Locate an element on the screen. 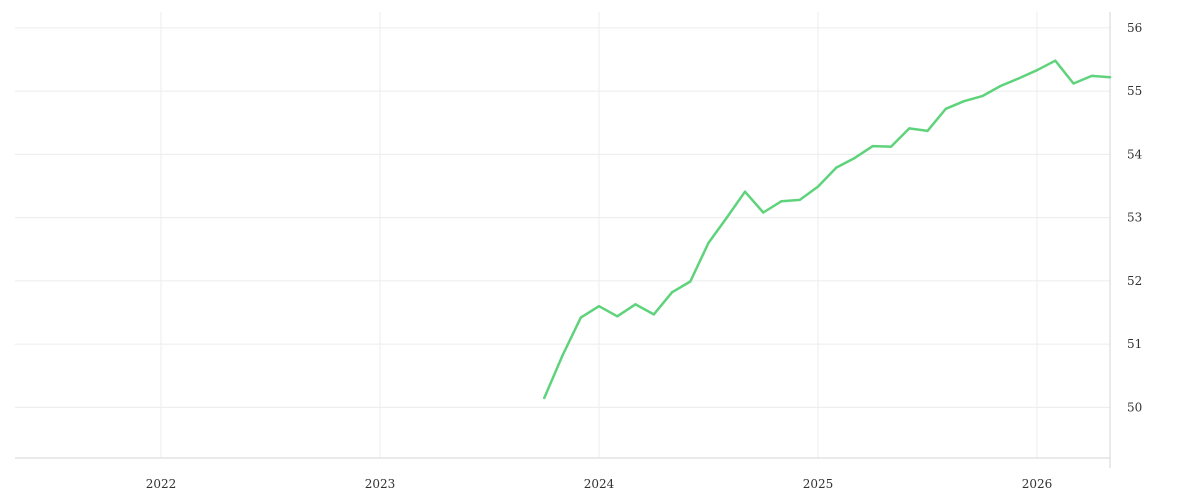 Image resolution: width=1200 pixels, height=500 pixels. y-axis-ticks: 50 51 52 53 54 55 56 is located at coordinates (1135, 218).